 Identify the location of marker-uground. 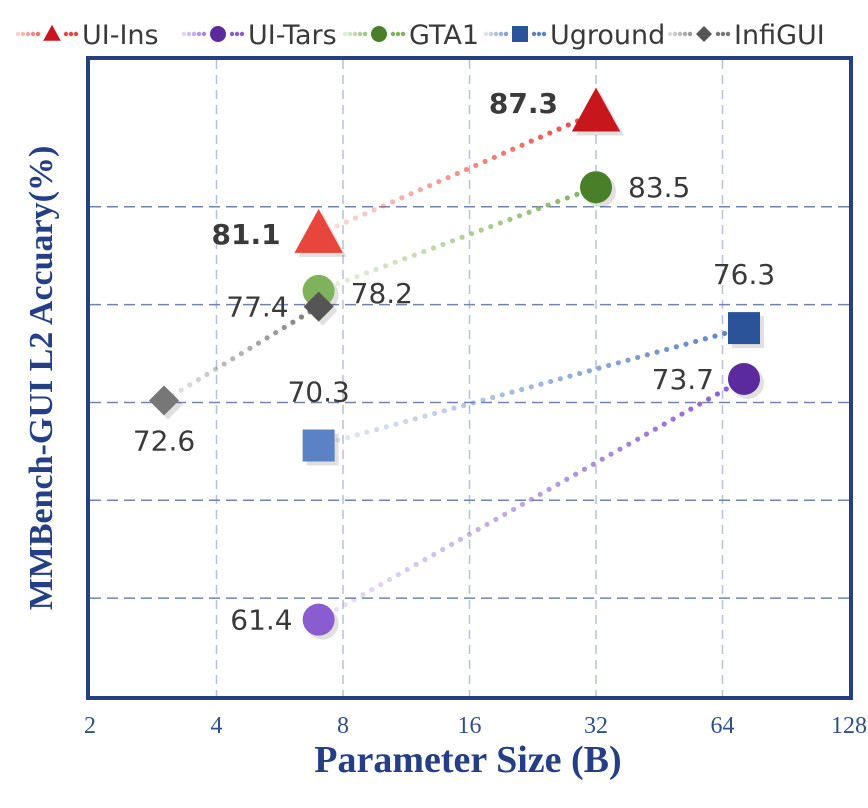
(743, 328).